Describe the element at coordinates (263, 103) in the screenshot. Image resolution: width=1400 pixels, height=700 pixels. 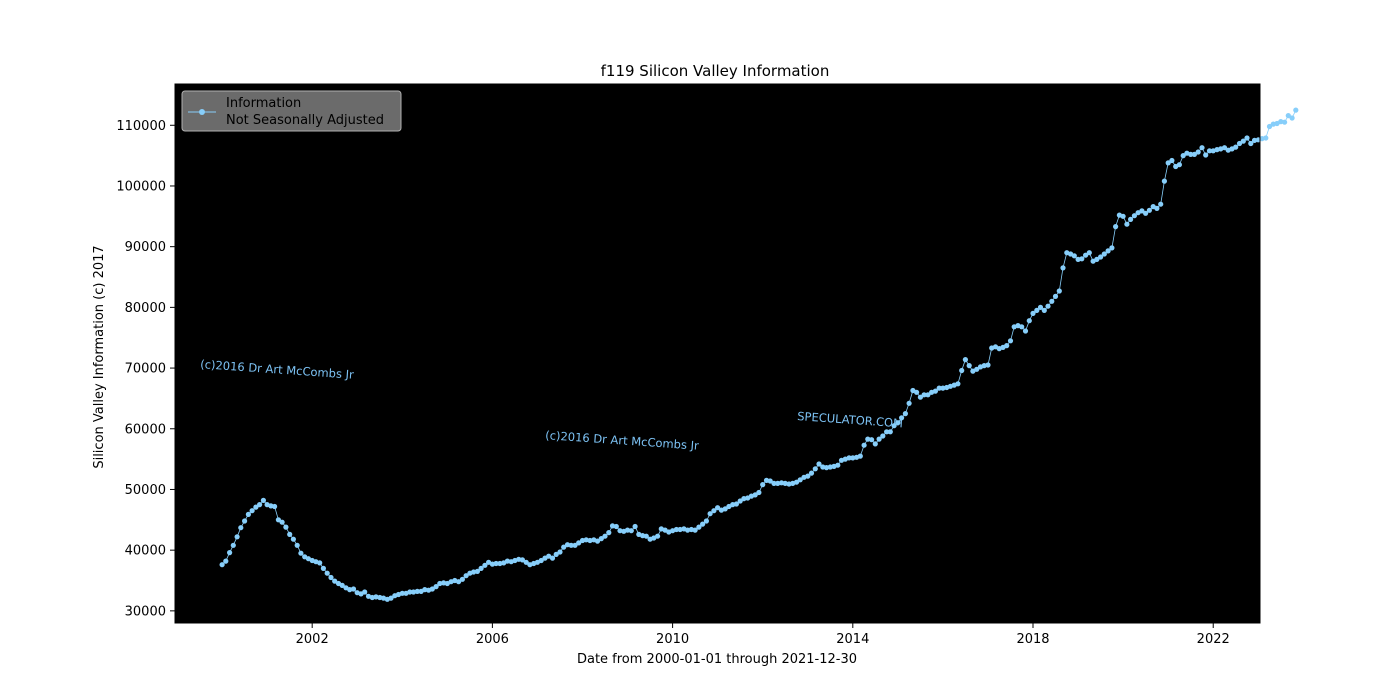
I see `legend-entry: Information` at that location.